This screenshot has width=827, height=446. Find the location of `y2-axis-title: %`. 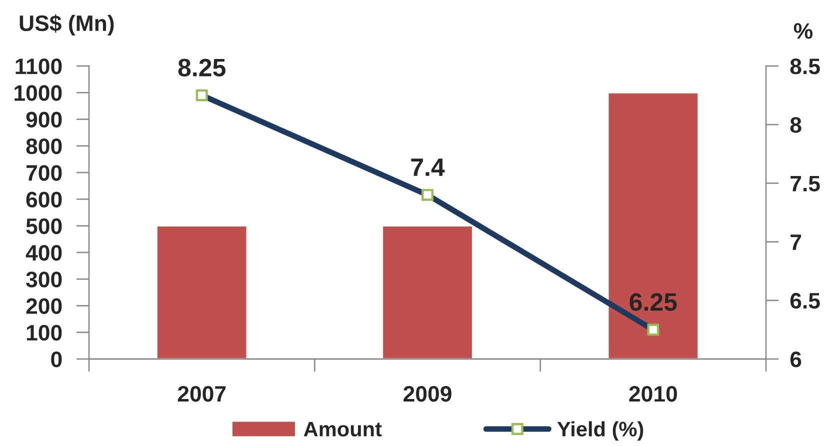

y2-axis-title: % is located at coordinates (803, 31).